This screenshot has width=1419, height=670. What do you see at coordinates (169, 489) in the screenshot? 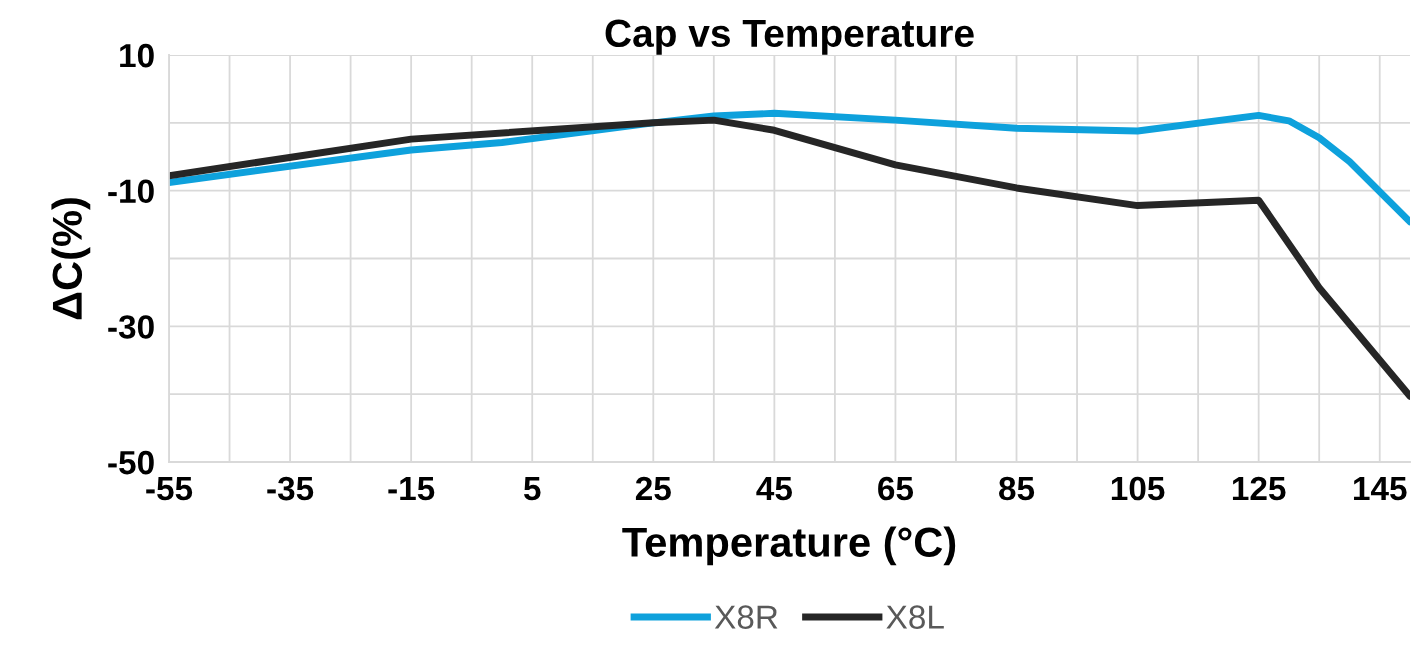
I see `x-tick-label: -55` at bounding box center [169, 489].